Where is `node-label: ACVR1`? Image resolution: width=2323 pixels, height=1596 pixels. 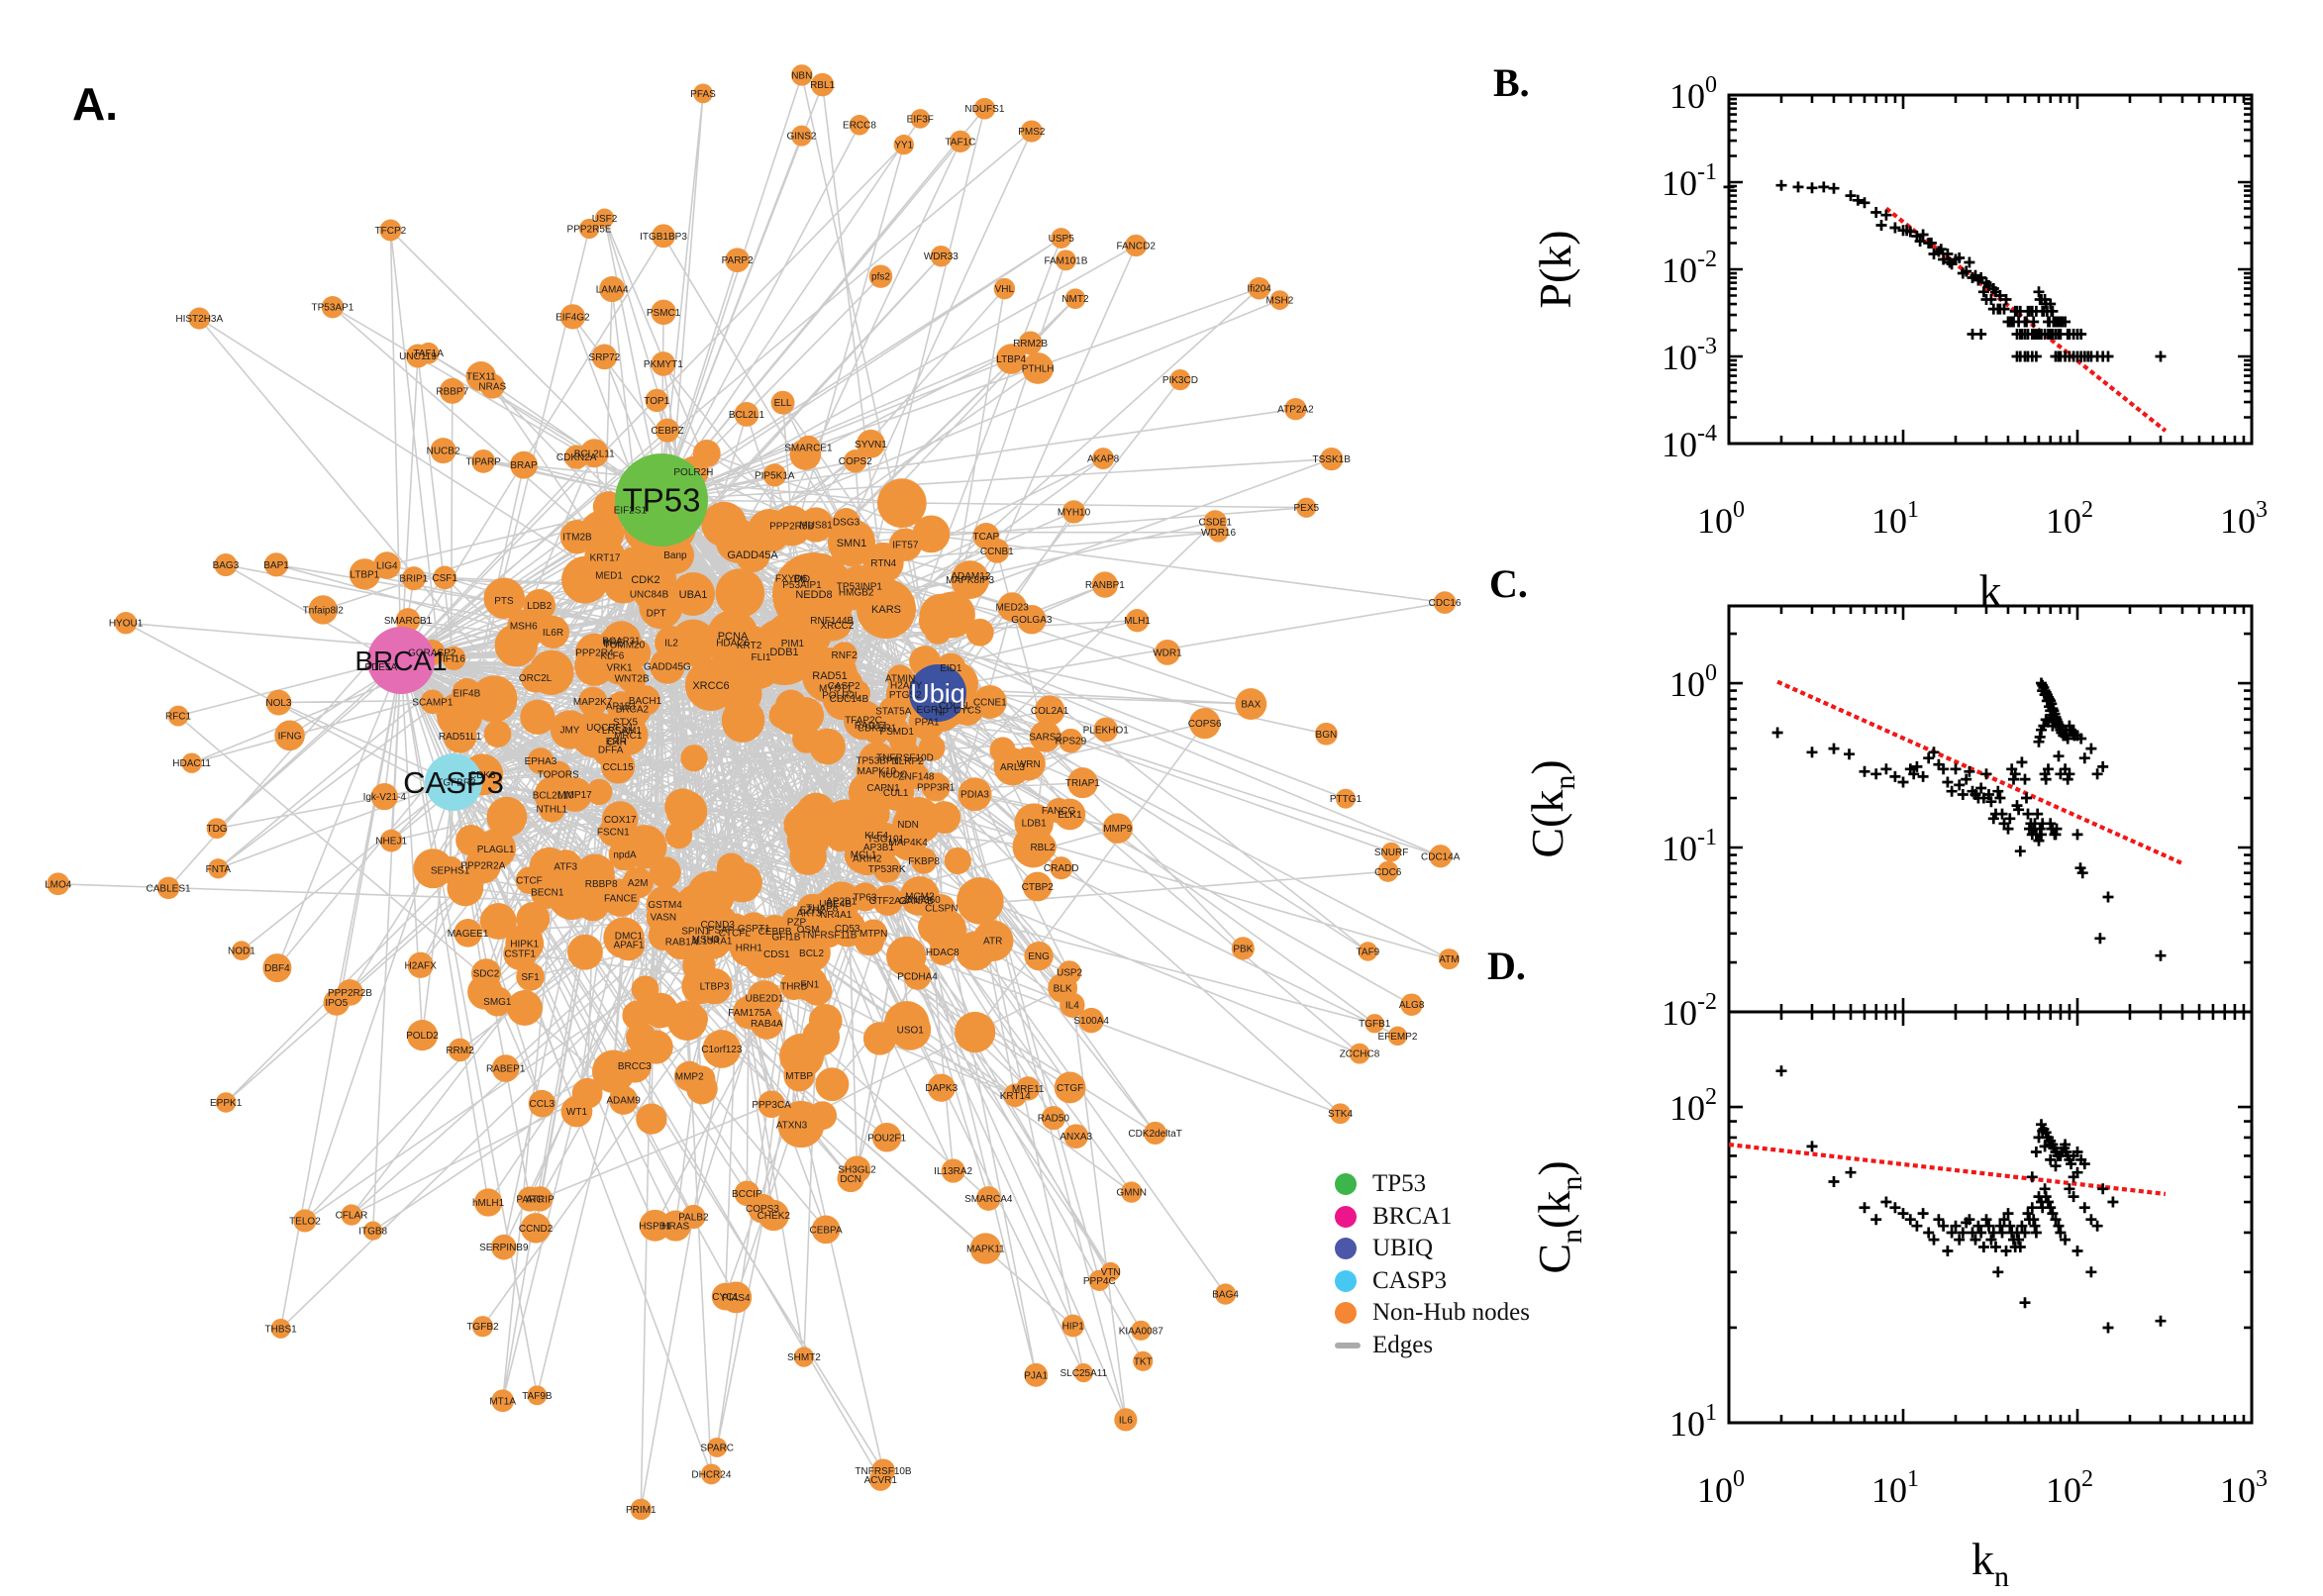 node-label: ACVR1 is located at coordinates (881, 1480).